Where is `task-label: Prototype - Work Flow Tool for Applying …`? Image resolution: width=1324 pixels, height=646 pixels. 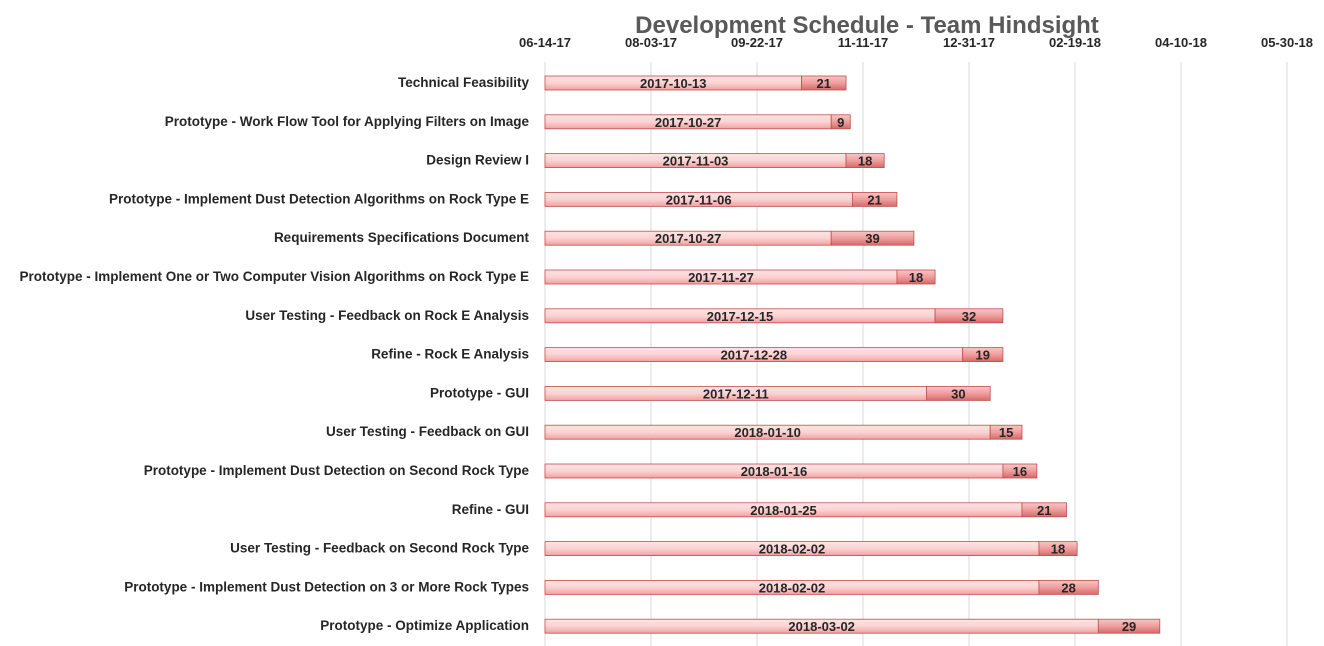
task-label: Prototype - Work Flow Tool for Applying … is located at coordinates (347, 121).